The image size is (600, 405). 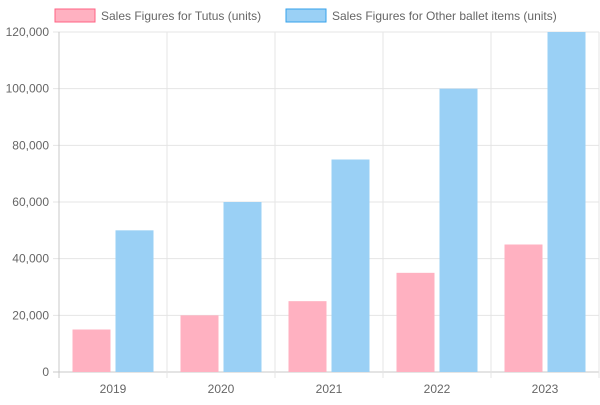 I want to click on y-tick-label: 0, so click(x=45, y=372).